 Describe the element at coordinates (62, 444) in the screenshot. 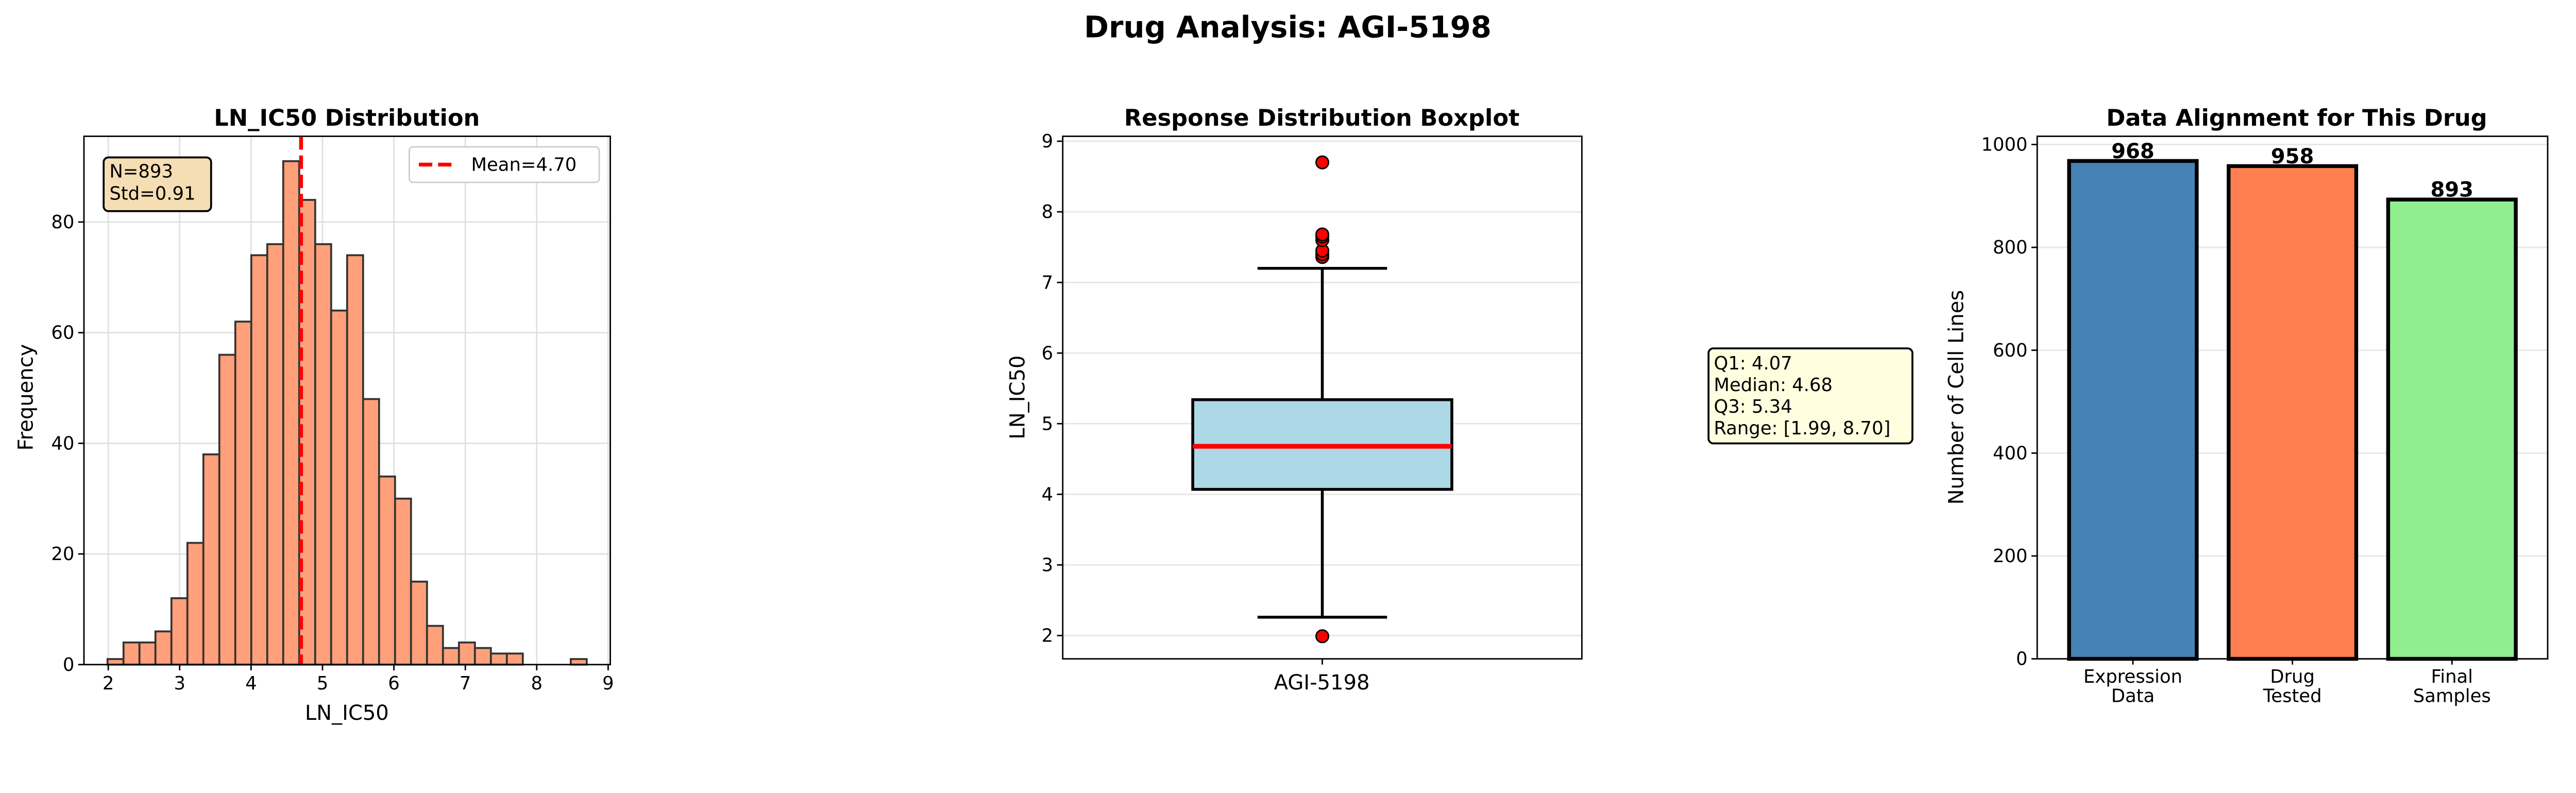

I see `y-tick-label: 40` at that location.